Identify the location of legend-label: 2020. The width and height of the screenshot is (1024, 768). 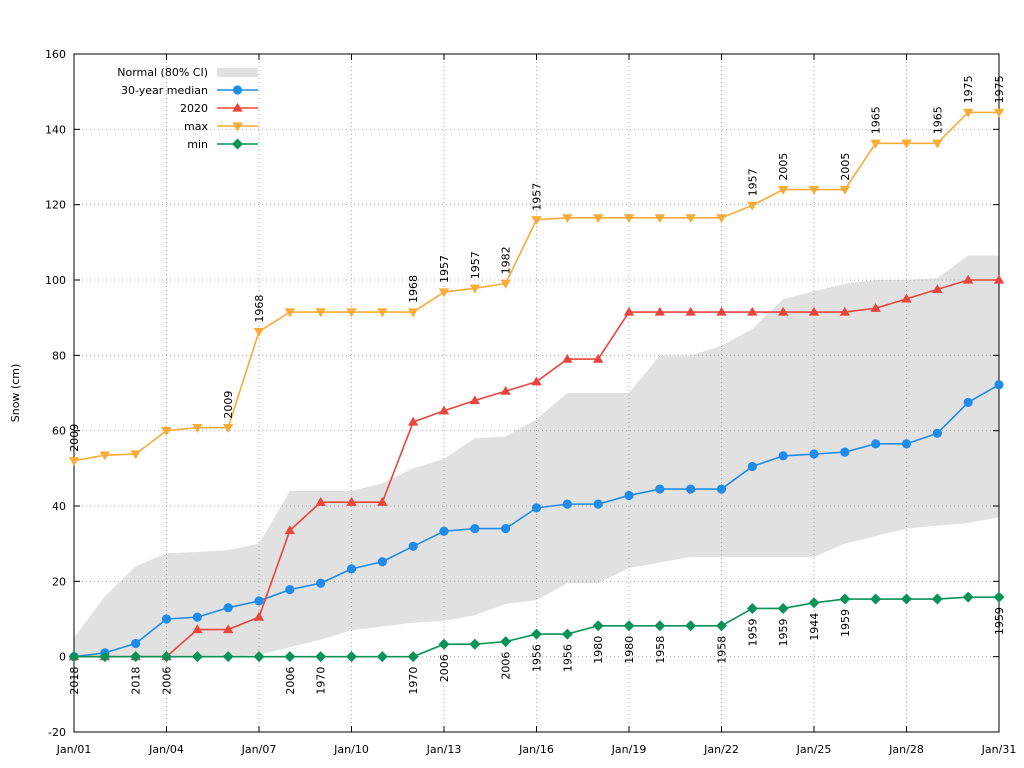
(194, 108).